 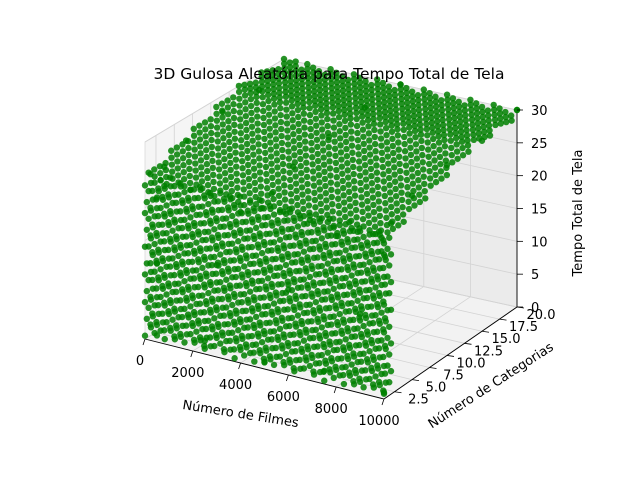 I want to click on x-tick-label: 4000, so click(x=235, y=385).